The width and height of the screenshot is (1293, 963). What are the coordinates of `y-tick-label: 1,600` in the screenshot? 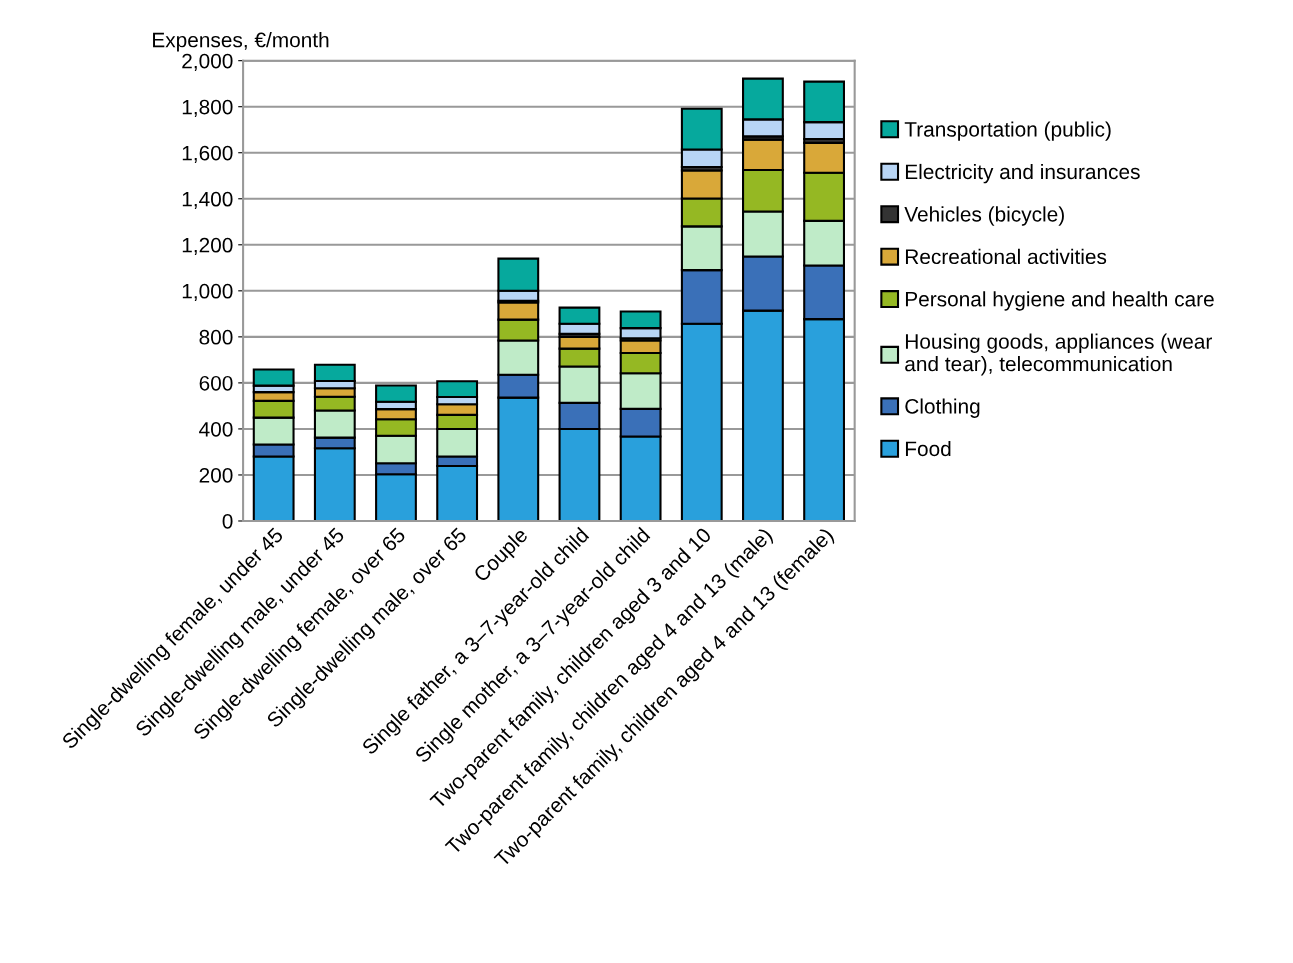 It's located at (207, 154).